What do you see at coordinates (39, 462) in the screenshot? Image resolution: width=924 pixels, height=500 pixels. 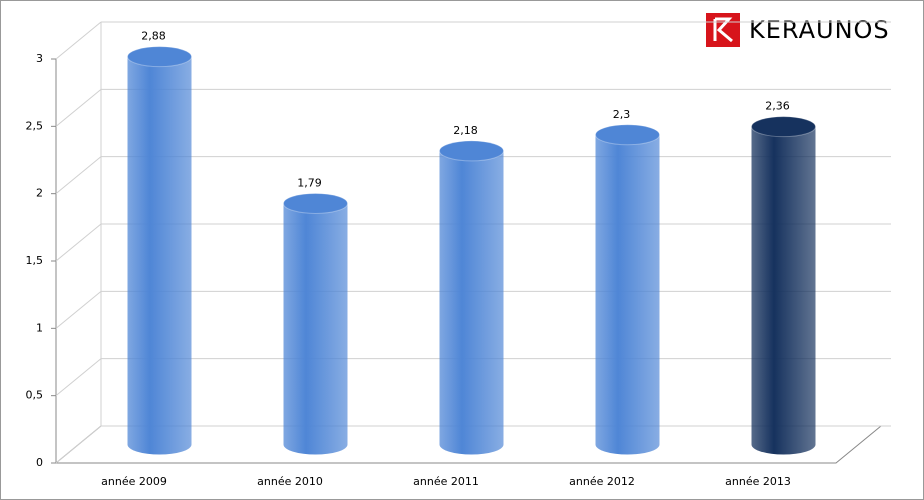 I see `y-tick-label: 0` at bounding box center [39, 462].